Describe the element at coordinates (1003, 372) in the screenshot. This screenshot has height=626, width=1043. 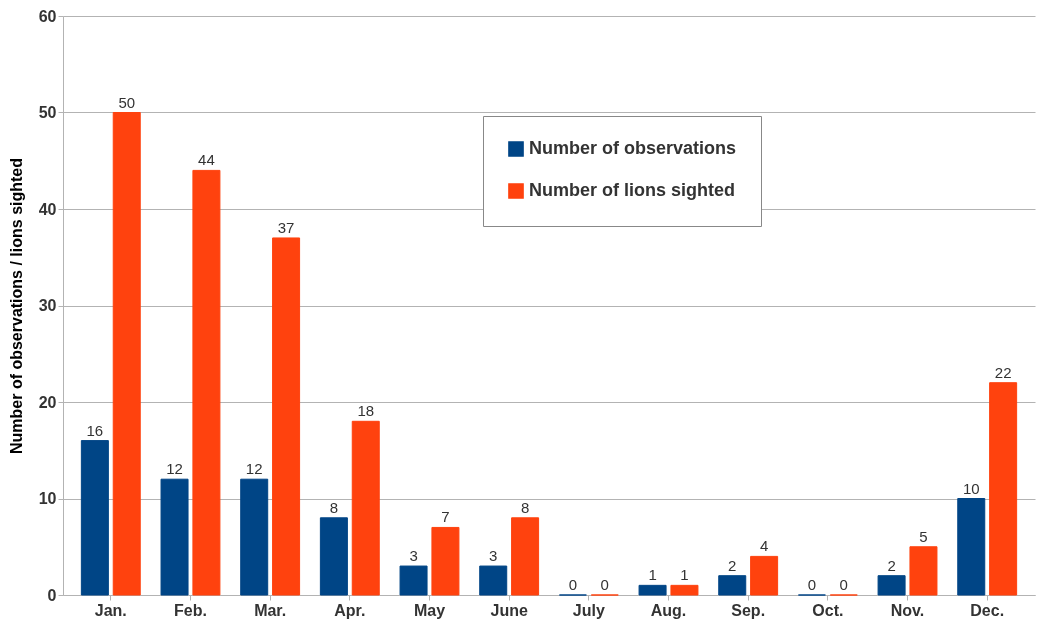
I see `data-label: 22` at that location.